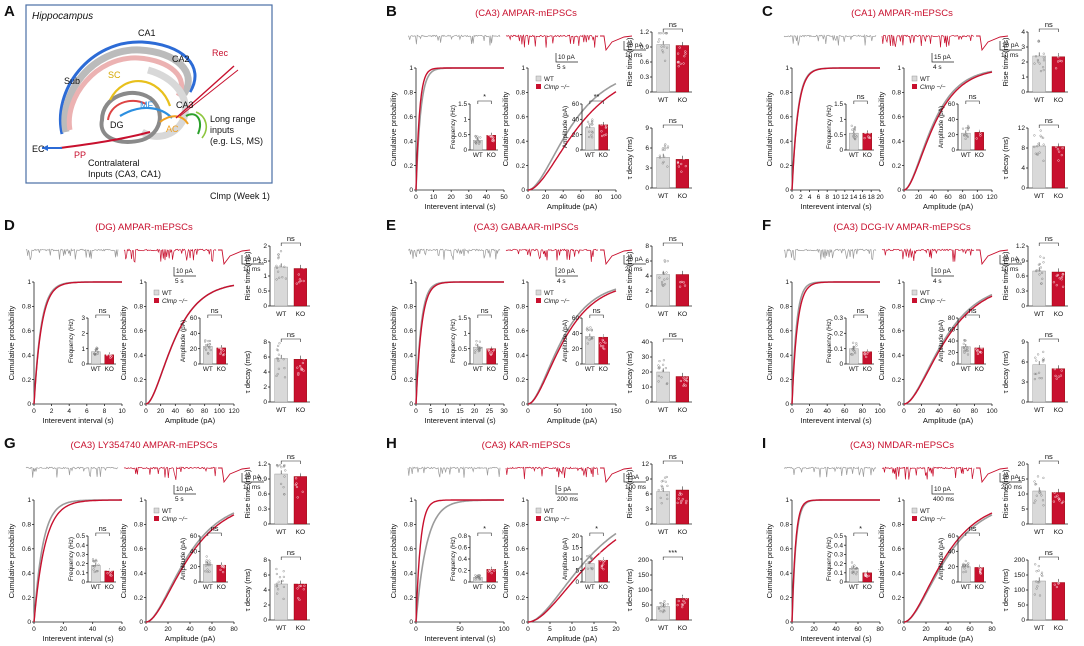 The height and width of the screenshot is (646, 1084). What do you see at coordinates (836, 638) in the screenshot?
I see `x-axis-label: Interevent interval (s)` at bounding box center [836, 638].